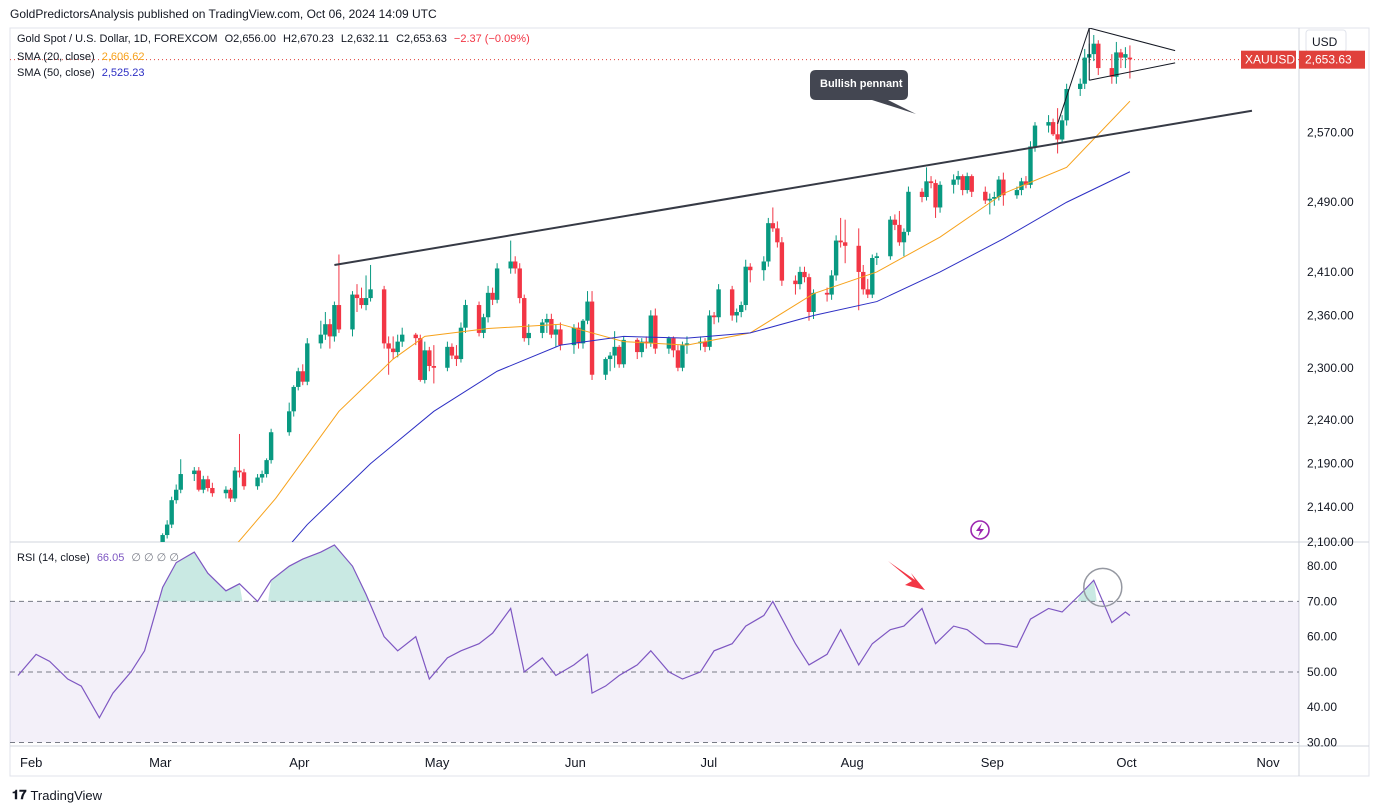  I want to click on sma20-legend: SMA (20, close) 2,606.62, so click(83, 57).